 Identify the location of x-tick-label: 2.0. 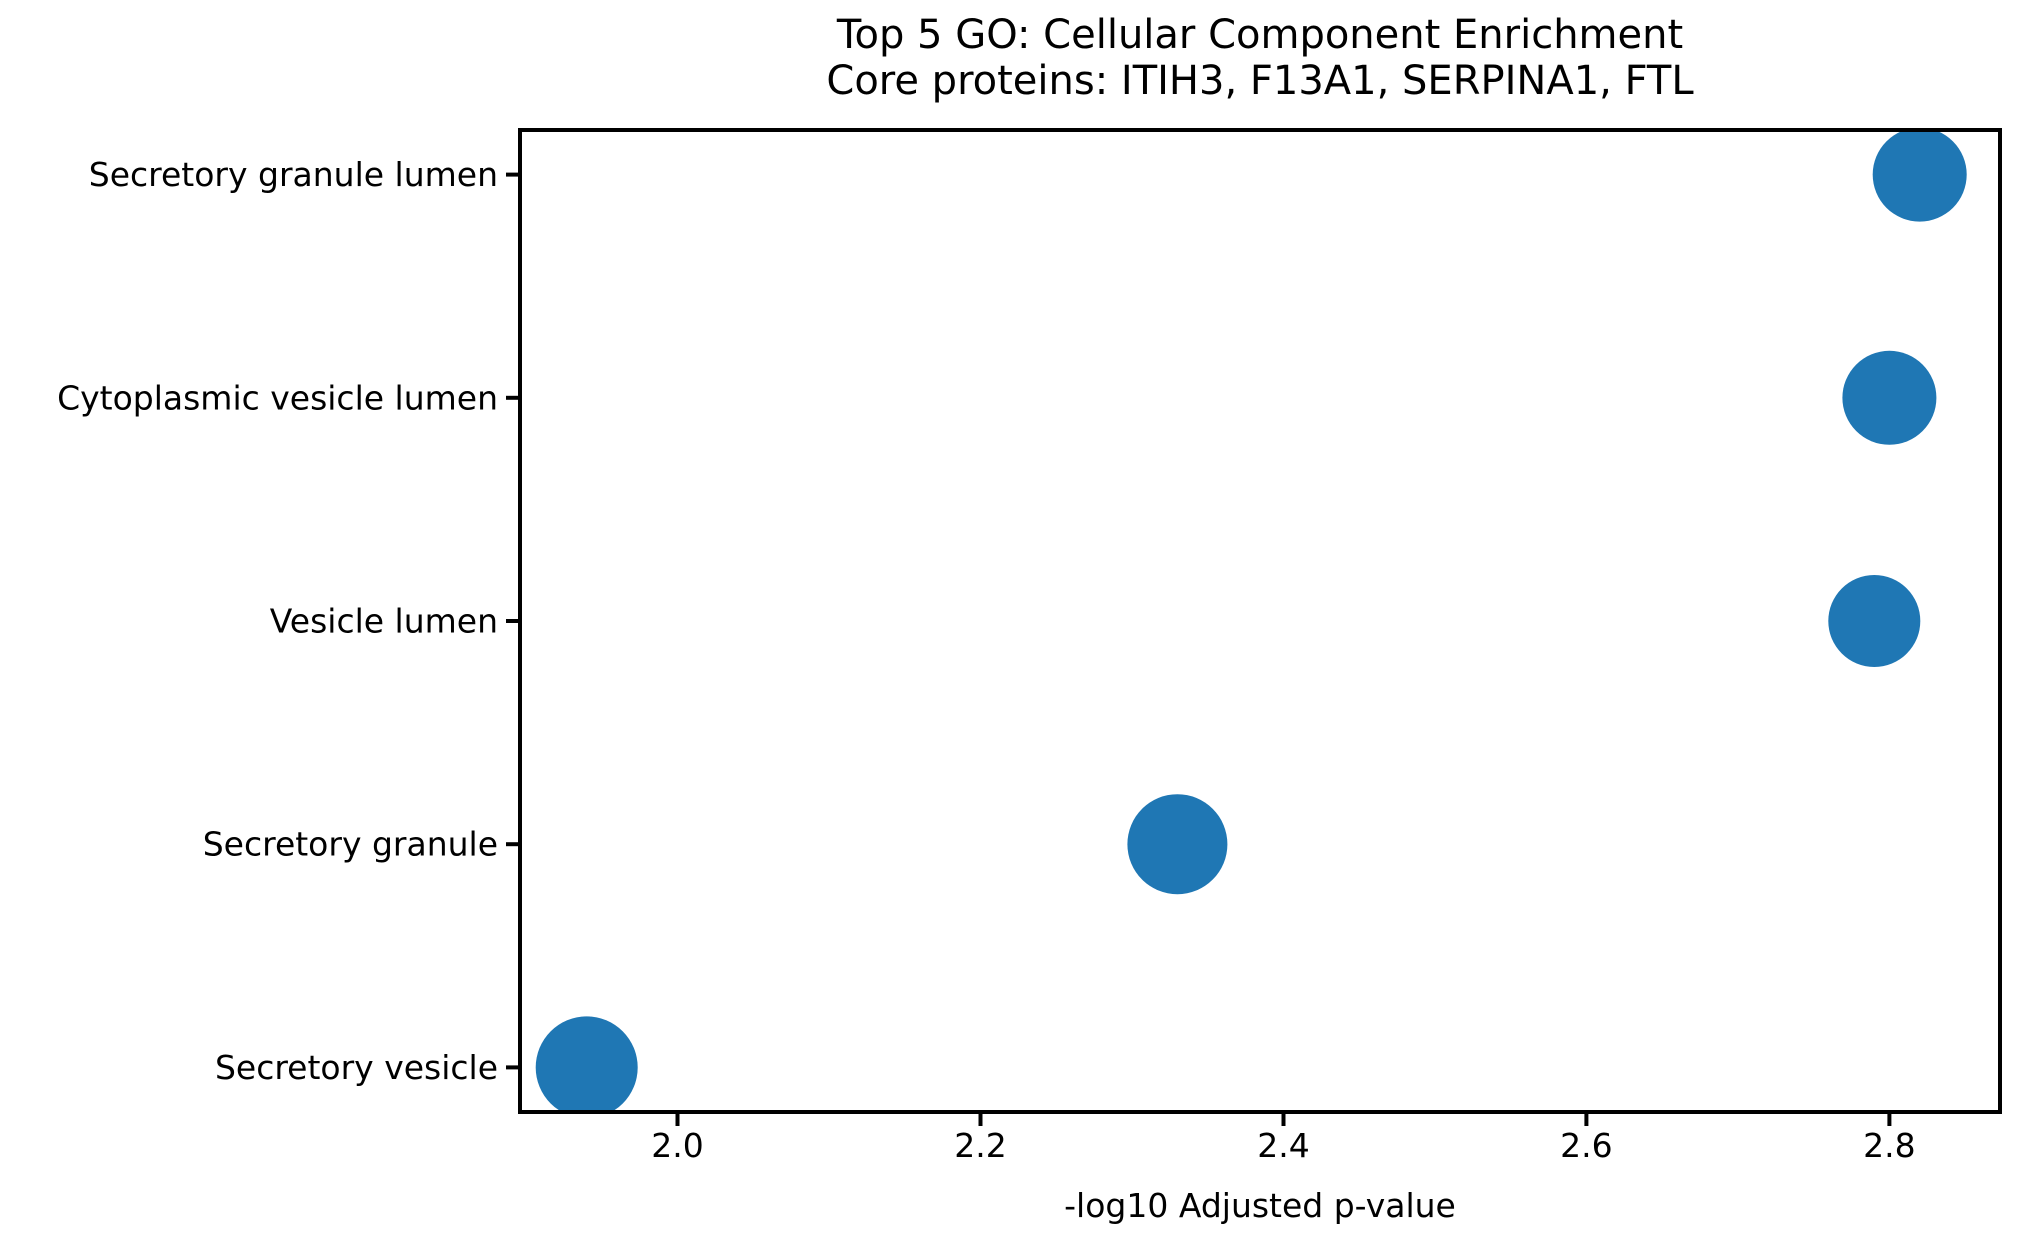
(677, 1145).